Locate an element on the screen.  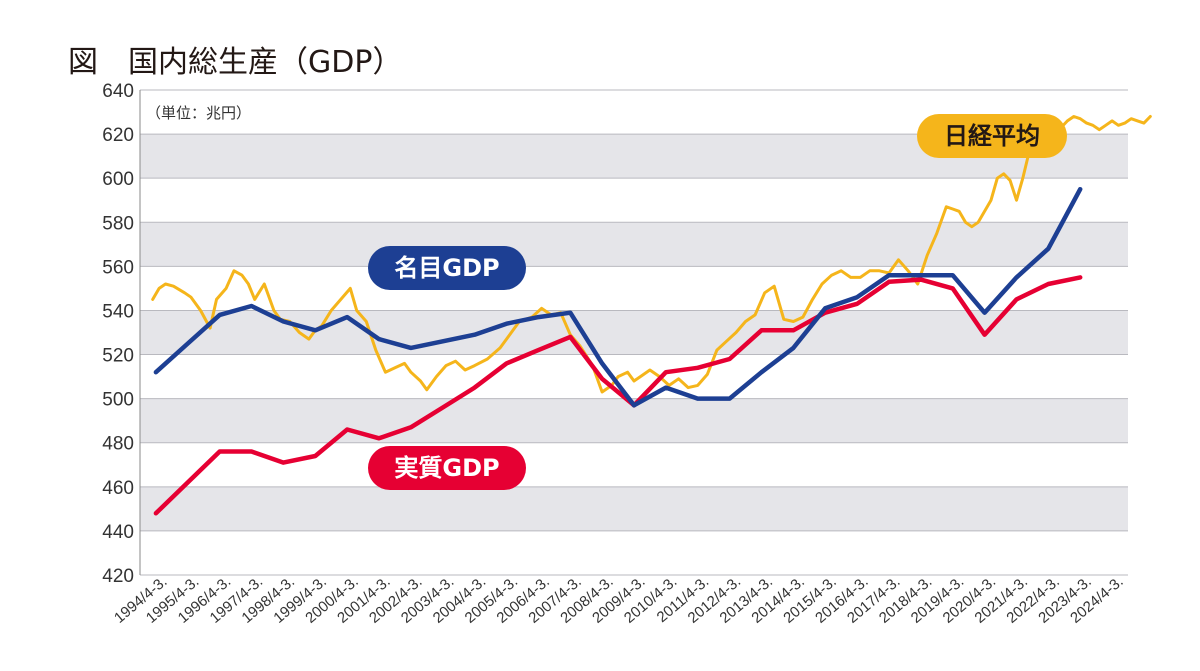
y-axis: 420 440 460 480 500 520 540 560 580 600 620 640 is located at coordinates (118, 334).